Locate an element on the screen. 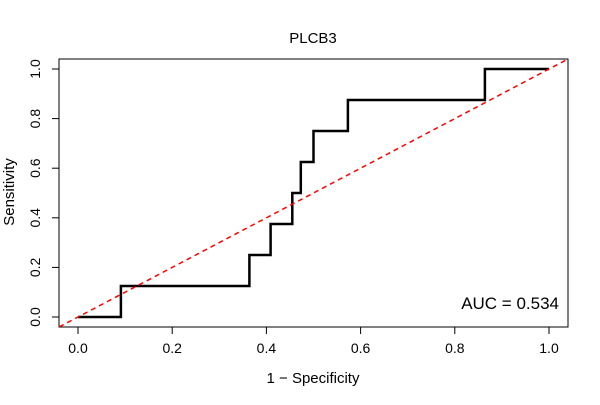 This screenshot has height=405, width=600. x-tick-label: 0.0 is located at coordinates (78, 348).